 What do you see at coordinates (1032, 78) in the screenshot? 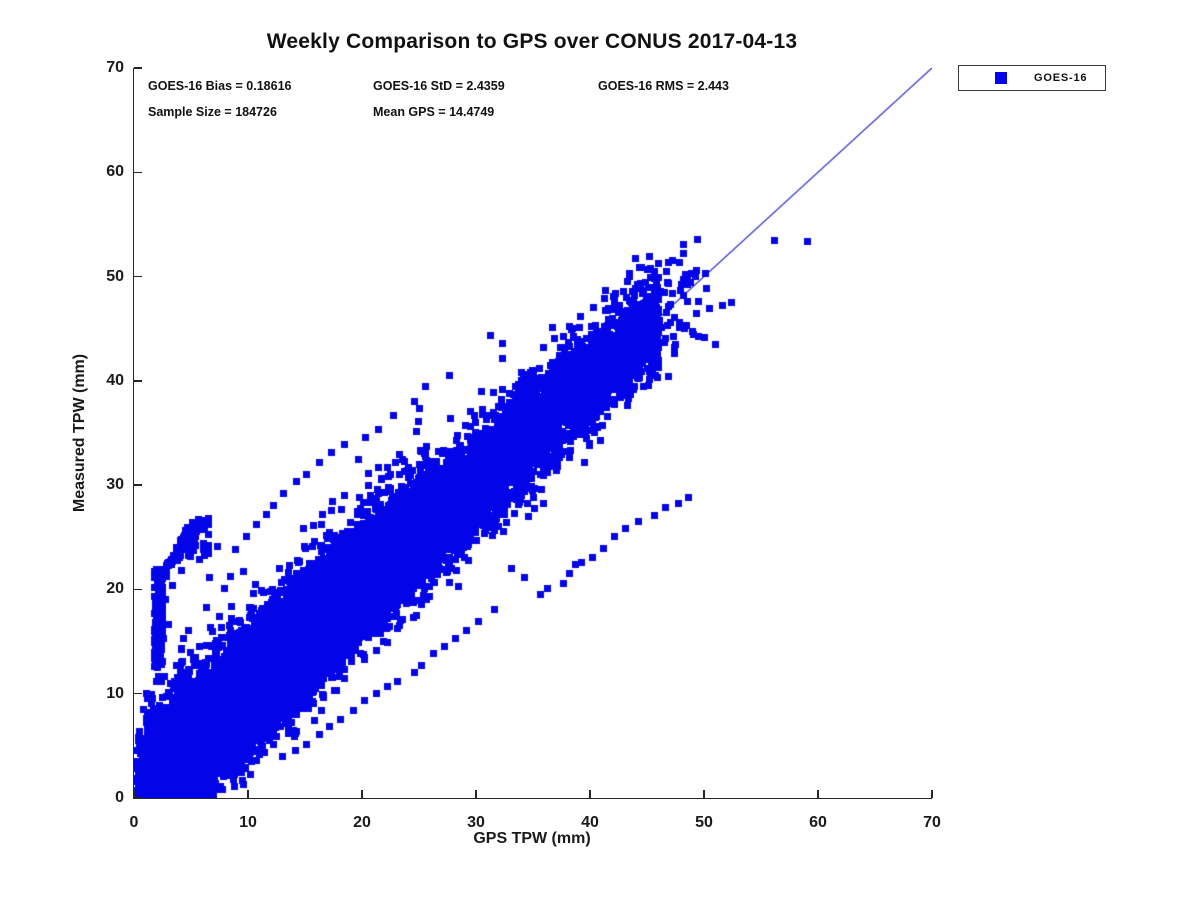
I see `legend: GOES-16` at bounding box center [1032, 78].